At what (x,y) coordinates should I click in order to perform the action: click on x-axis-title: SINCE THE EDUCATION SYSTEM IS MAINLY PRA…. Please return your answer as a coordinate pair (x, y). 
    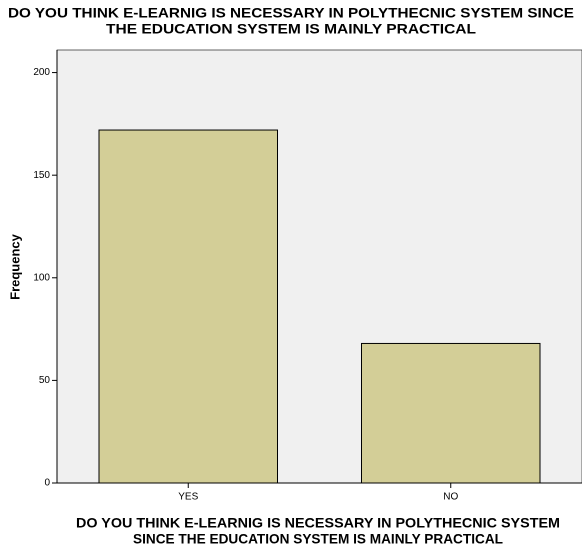
    Looking at the image, I should click on (318, 539).